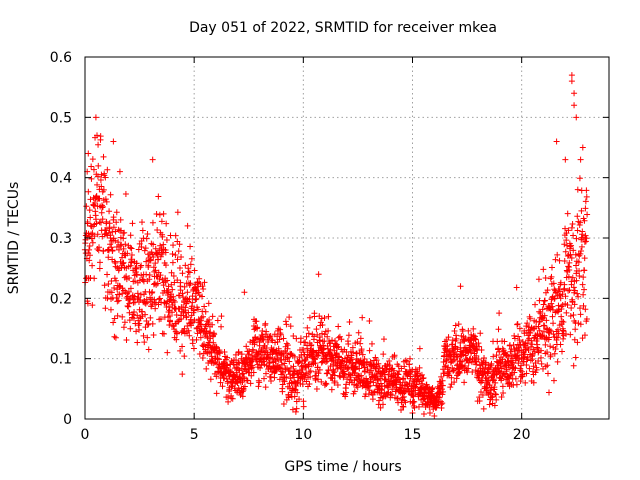  What do you see at coordinates (522, 435) in the screenshot?
I see `x-tick-label: 20` at bounding box center [522, 435].